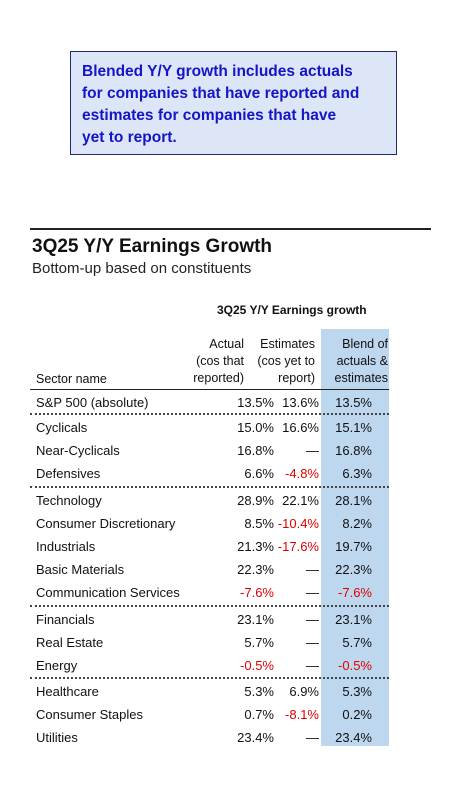  Describe the element at coordinates (353, 450) in the screenshot. I see `blend-value: 16.8%` at that location.